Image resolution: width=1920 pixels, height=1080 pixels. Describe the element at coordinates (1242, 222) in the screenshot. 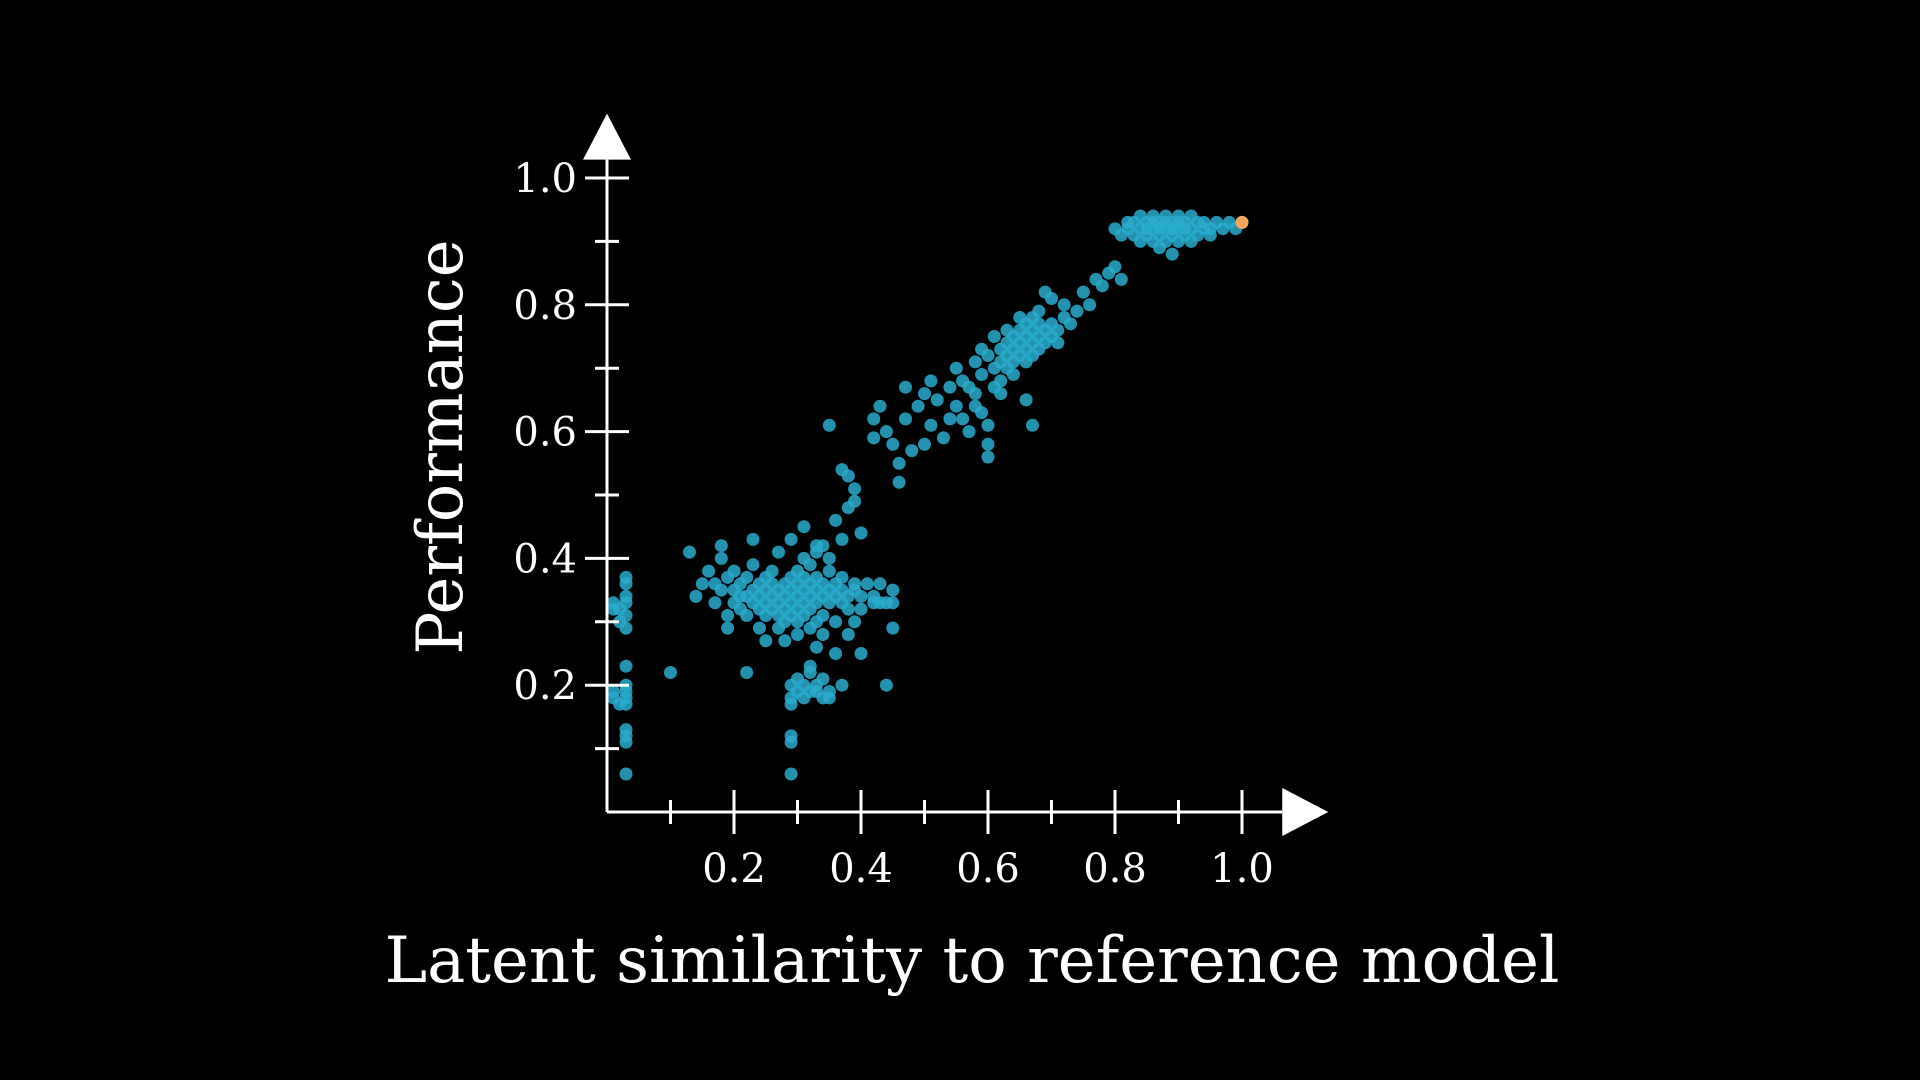

I see `highlight-point` at that location.